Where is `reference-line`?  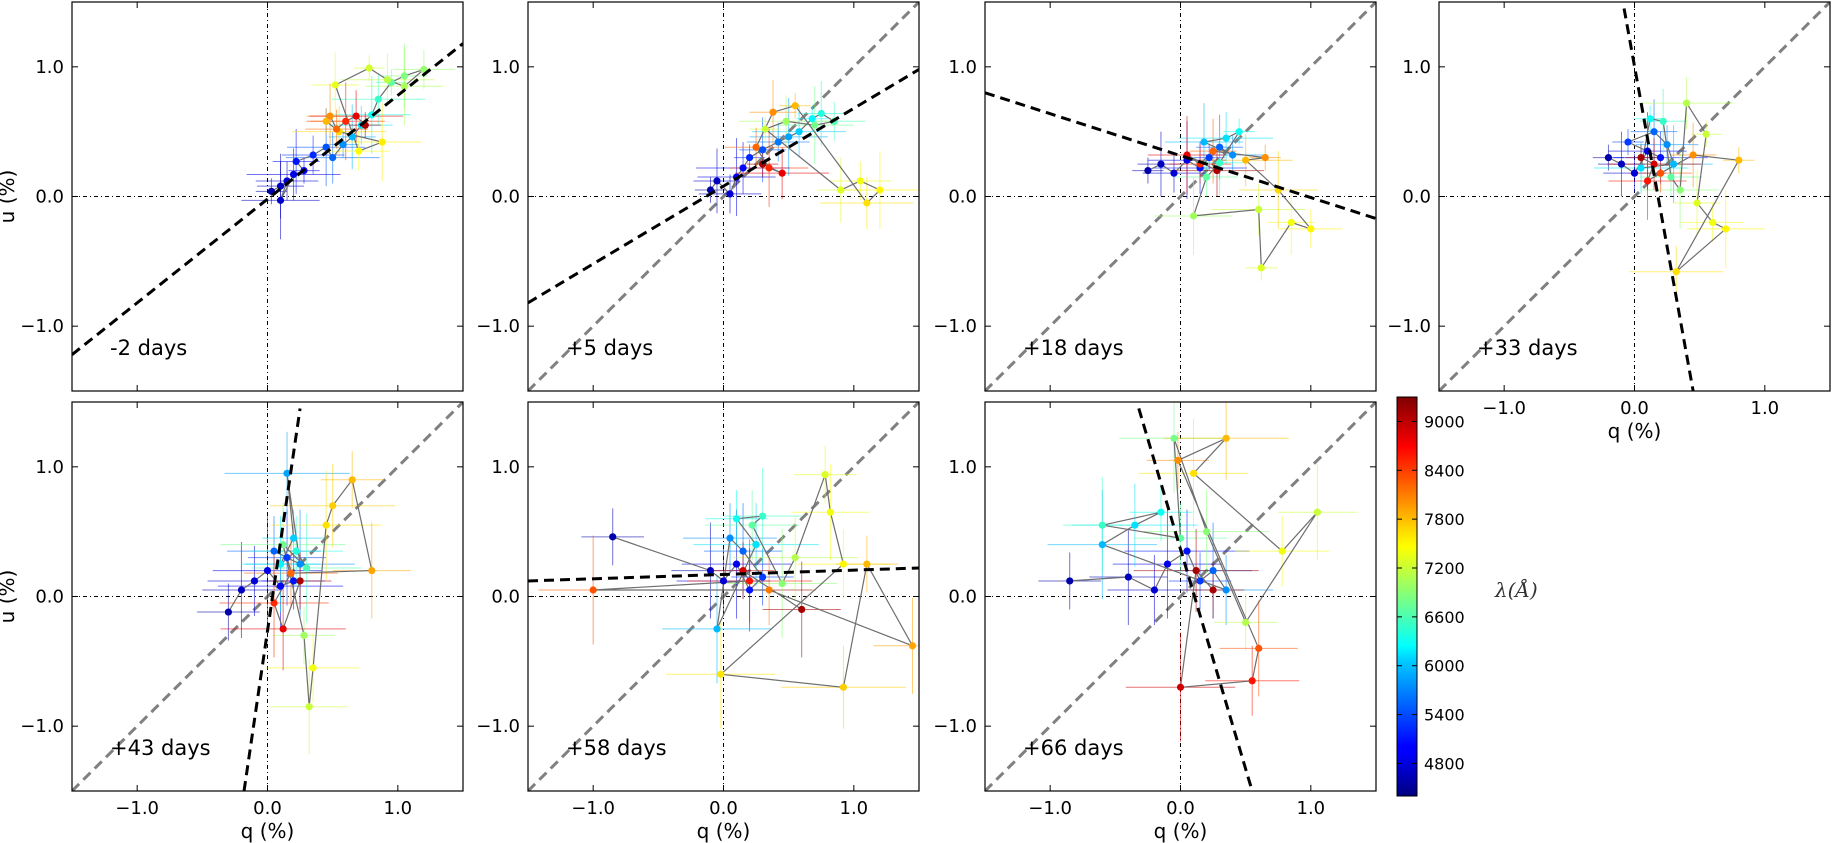
reference-line is located at coordinates (1634, 196).